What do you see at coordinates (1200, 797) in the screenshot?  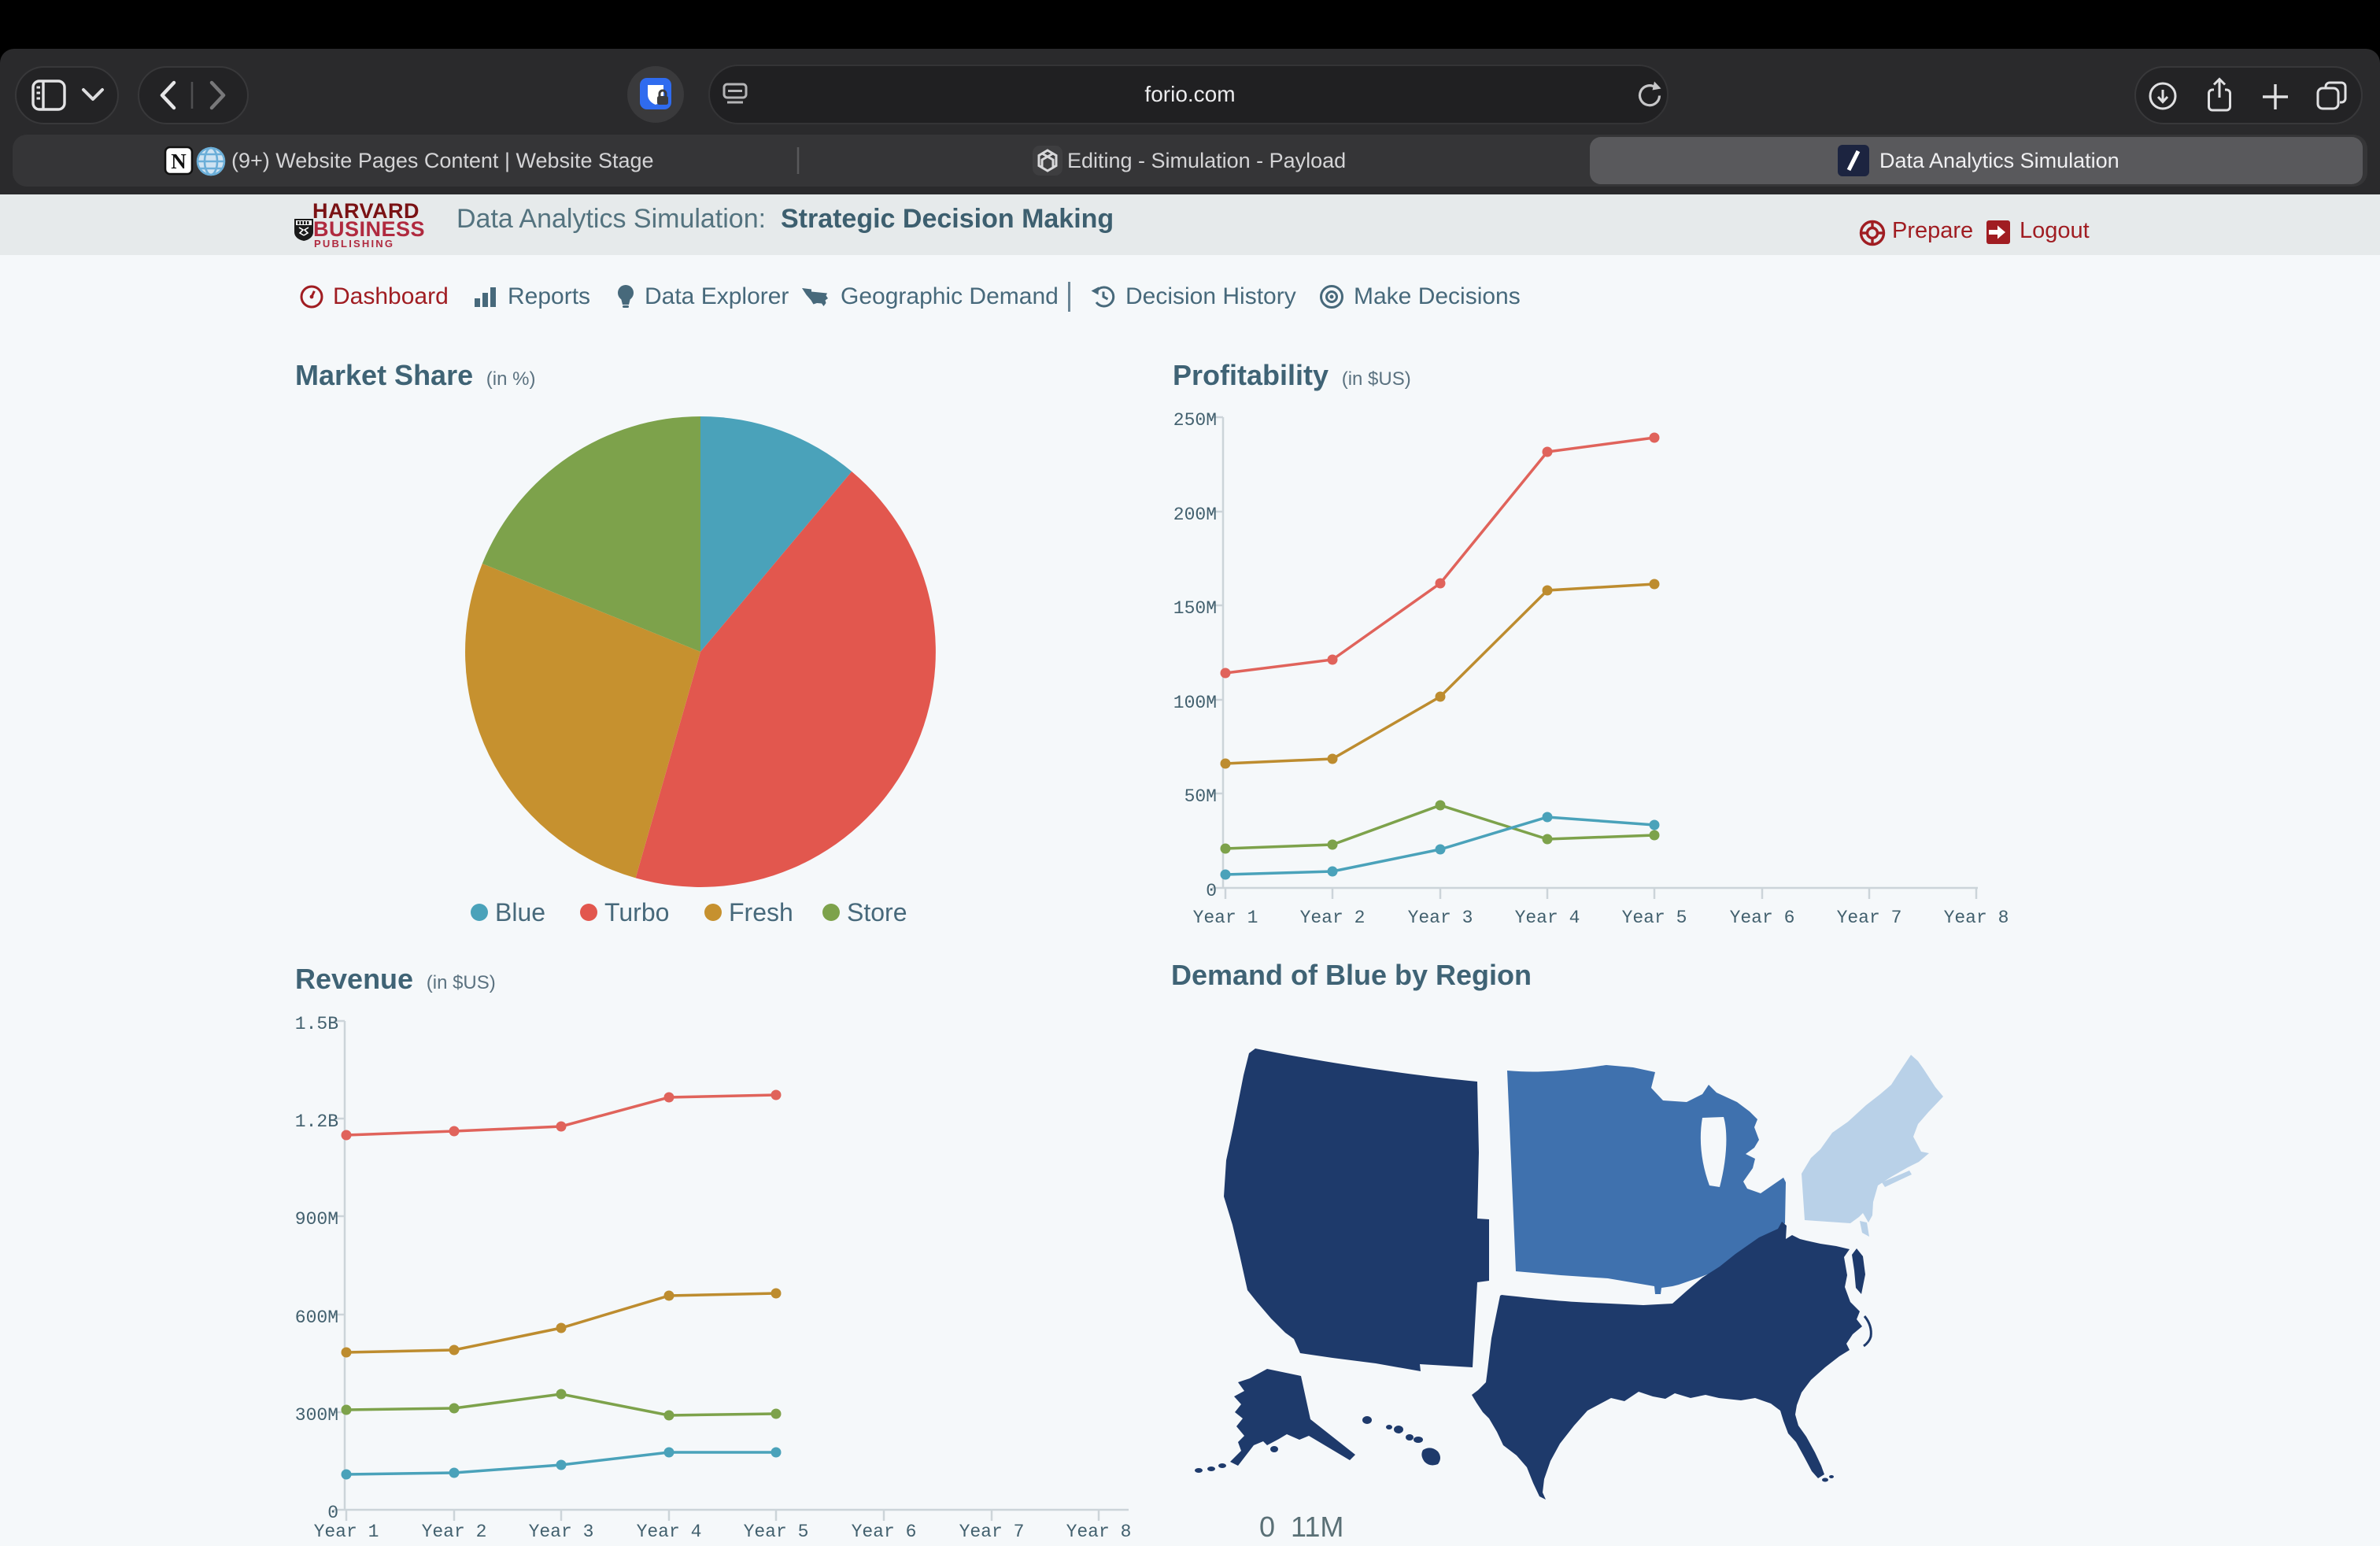 I see `svg-text: 50M` at bounding box center [1200, 797].